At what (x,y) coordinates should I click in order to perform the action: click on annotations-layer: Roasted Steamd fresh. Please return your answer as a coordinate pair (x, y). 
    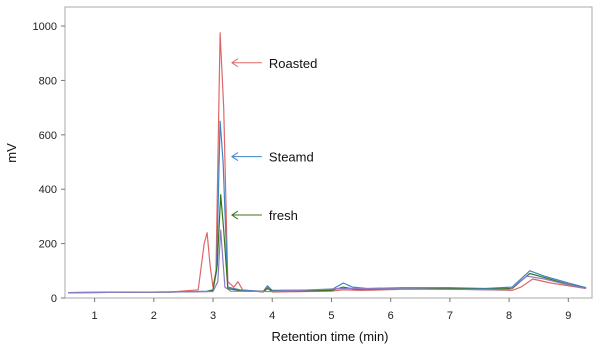
    Looking at the image, I should click on (274, 139).